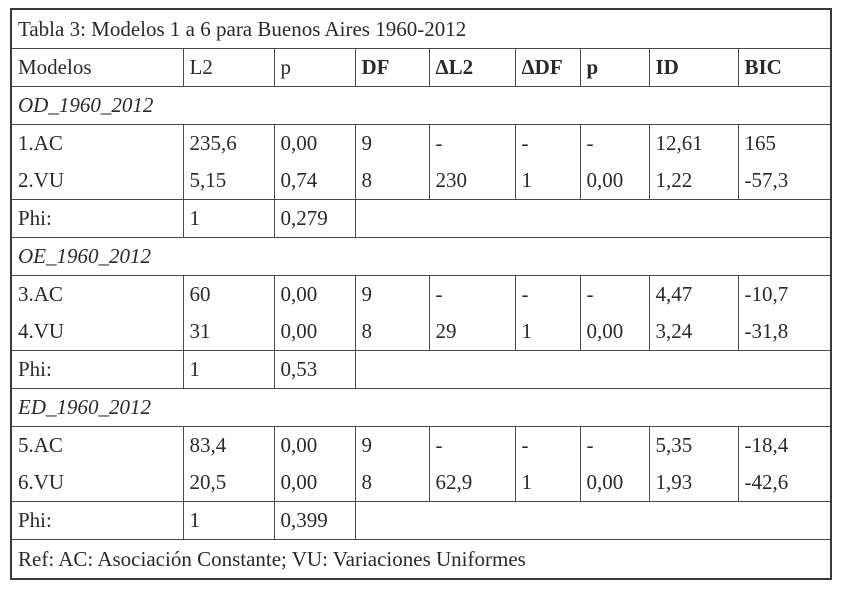 The width and height of the screenshot is (845, 610). I want to click on table-row: 3.AC 60 0,00 9 - - - 4,47 -10,7, so click(421, 294).